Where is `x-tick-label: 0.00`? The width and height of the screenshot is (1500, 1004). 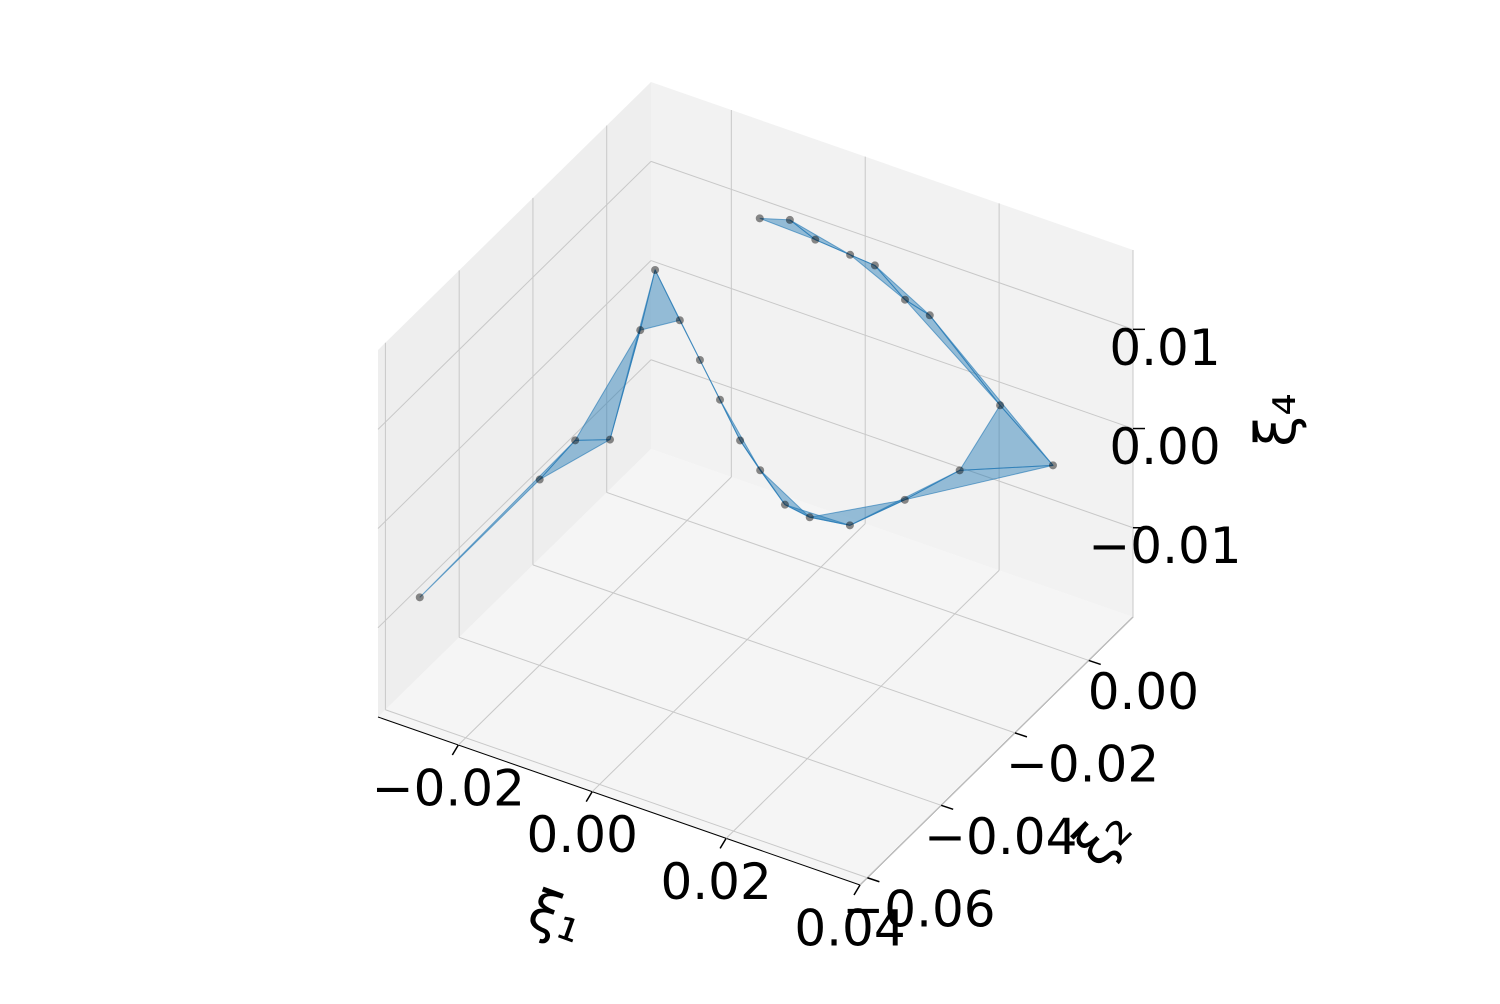 x-tick-label: 0.00 is located at coordinates (582, 835).